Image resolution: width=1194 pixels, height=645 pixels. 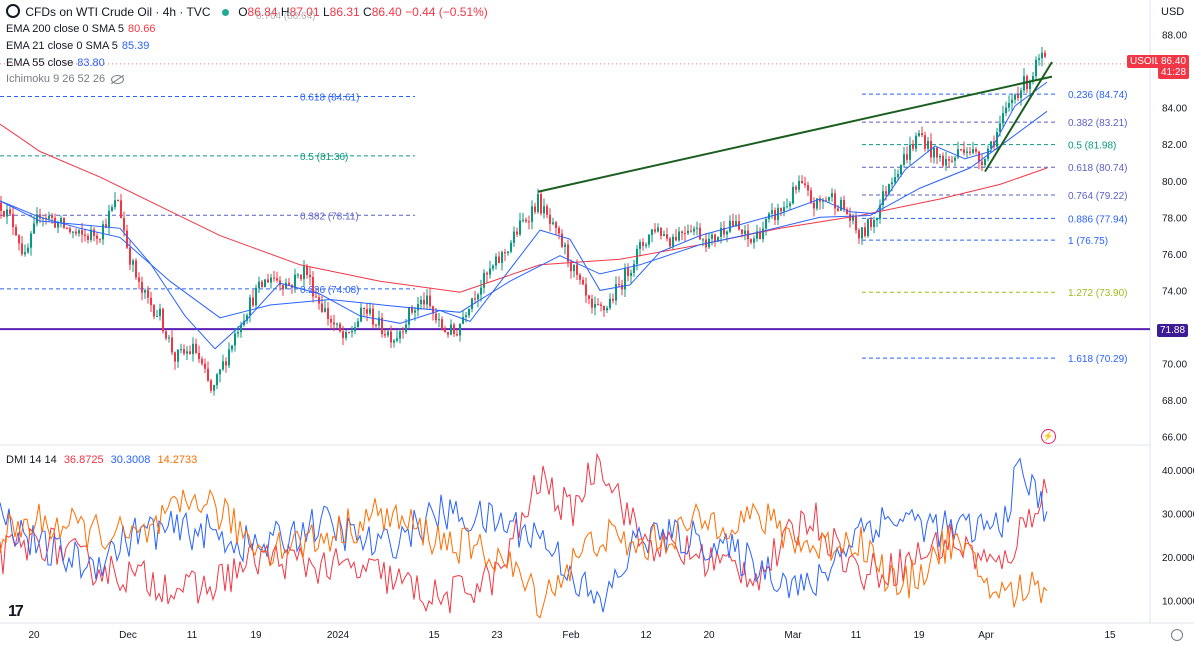 I want to click on indicator-ichimoku: Ichimoku 9 26 52 26, so click(x=65, y=79).